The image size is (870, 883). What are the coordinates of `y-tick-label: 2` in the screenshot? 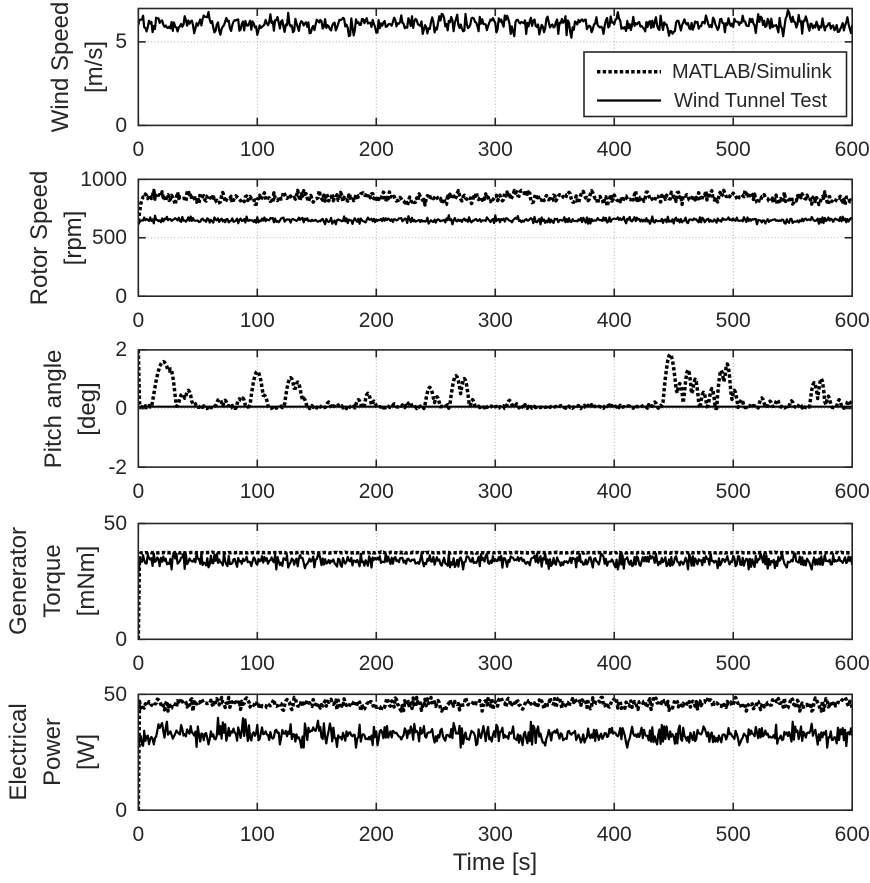 It's located at (121, 350).